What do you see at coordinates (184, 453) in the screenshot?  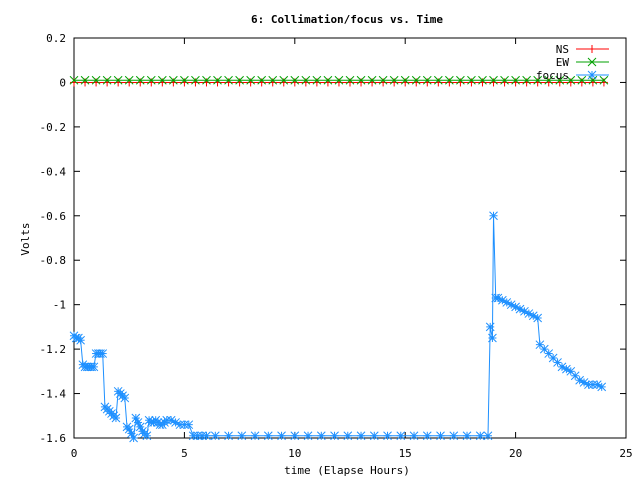 I see `x-tick-label: 5` at bounding box center [184, 453].